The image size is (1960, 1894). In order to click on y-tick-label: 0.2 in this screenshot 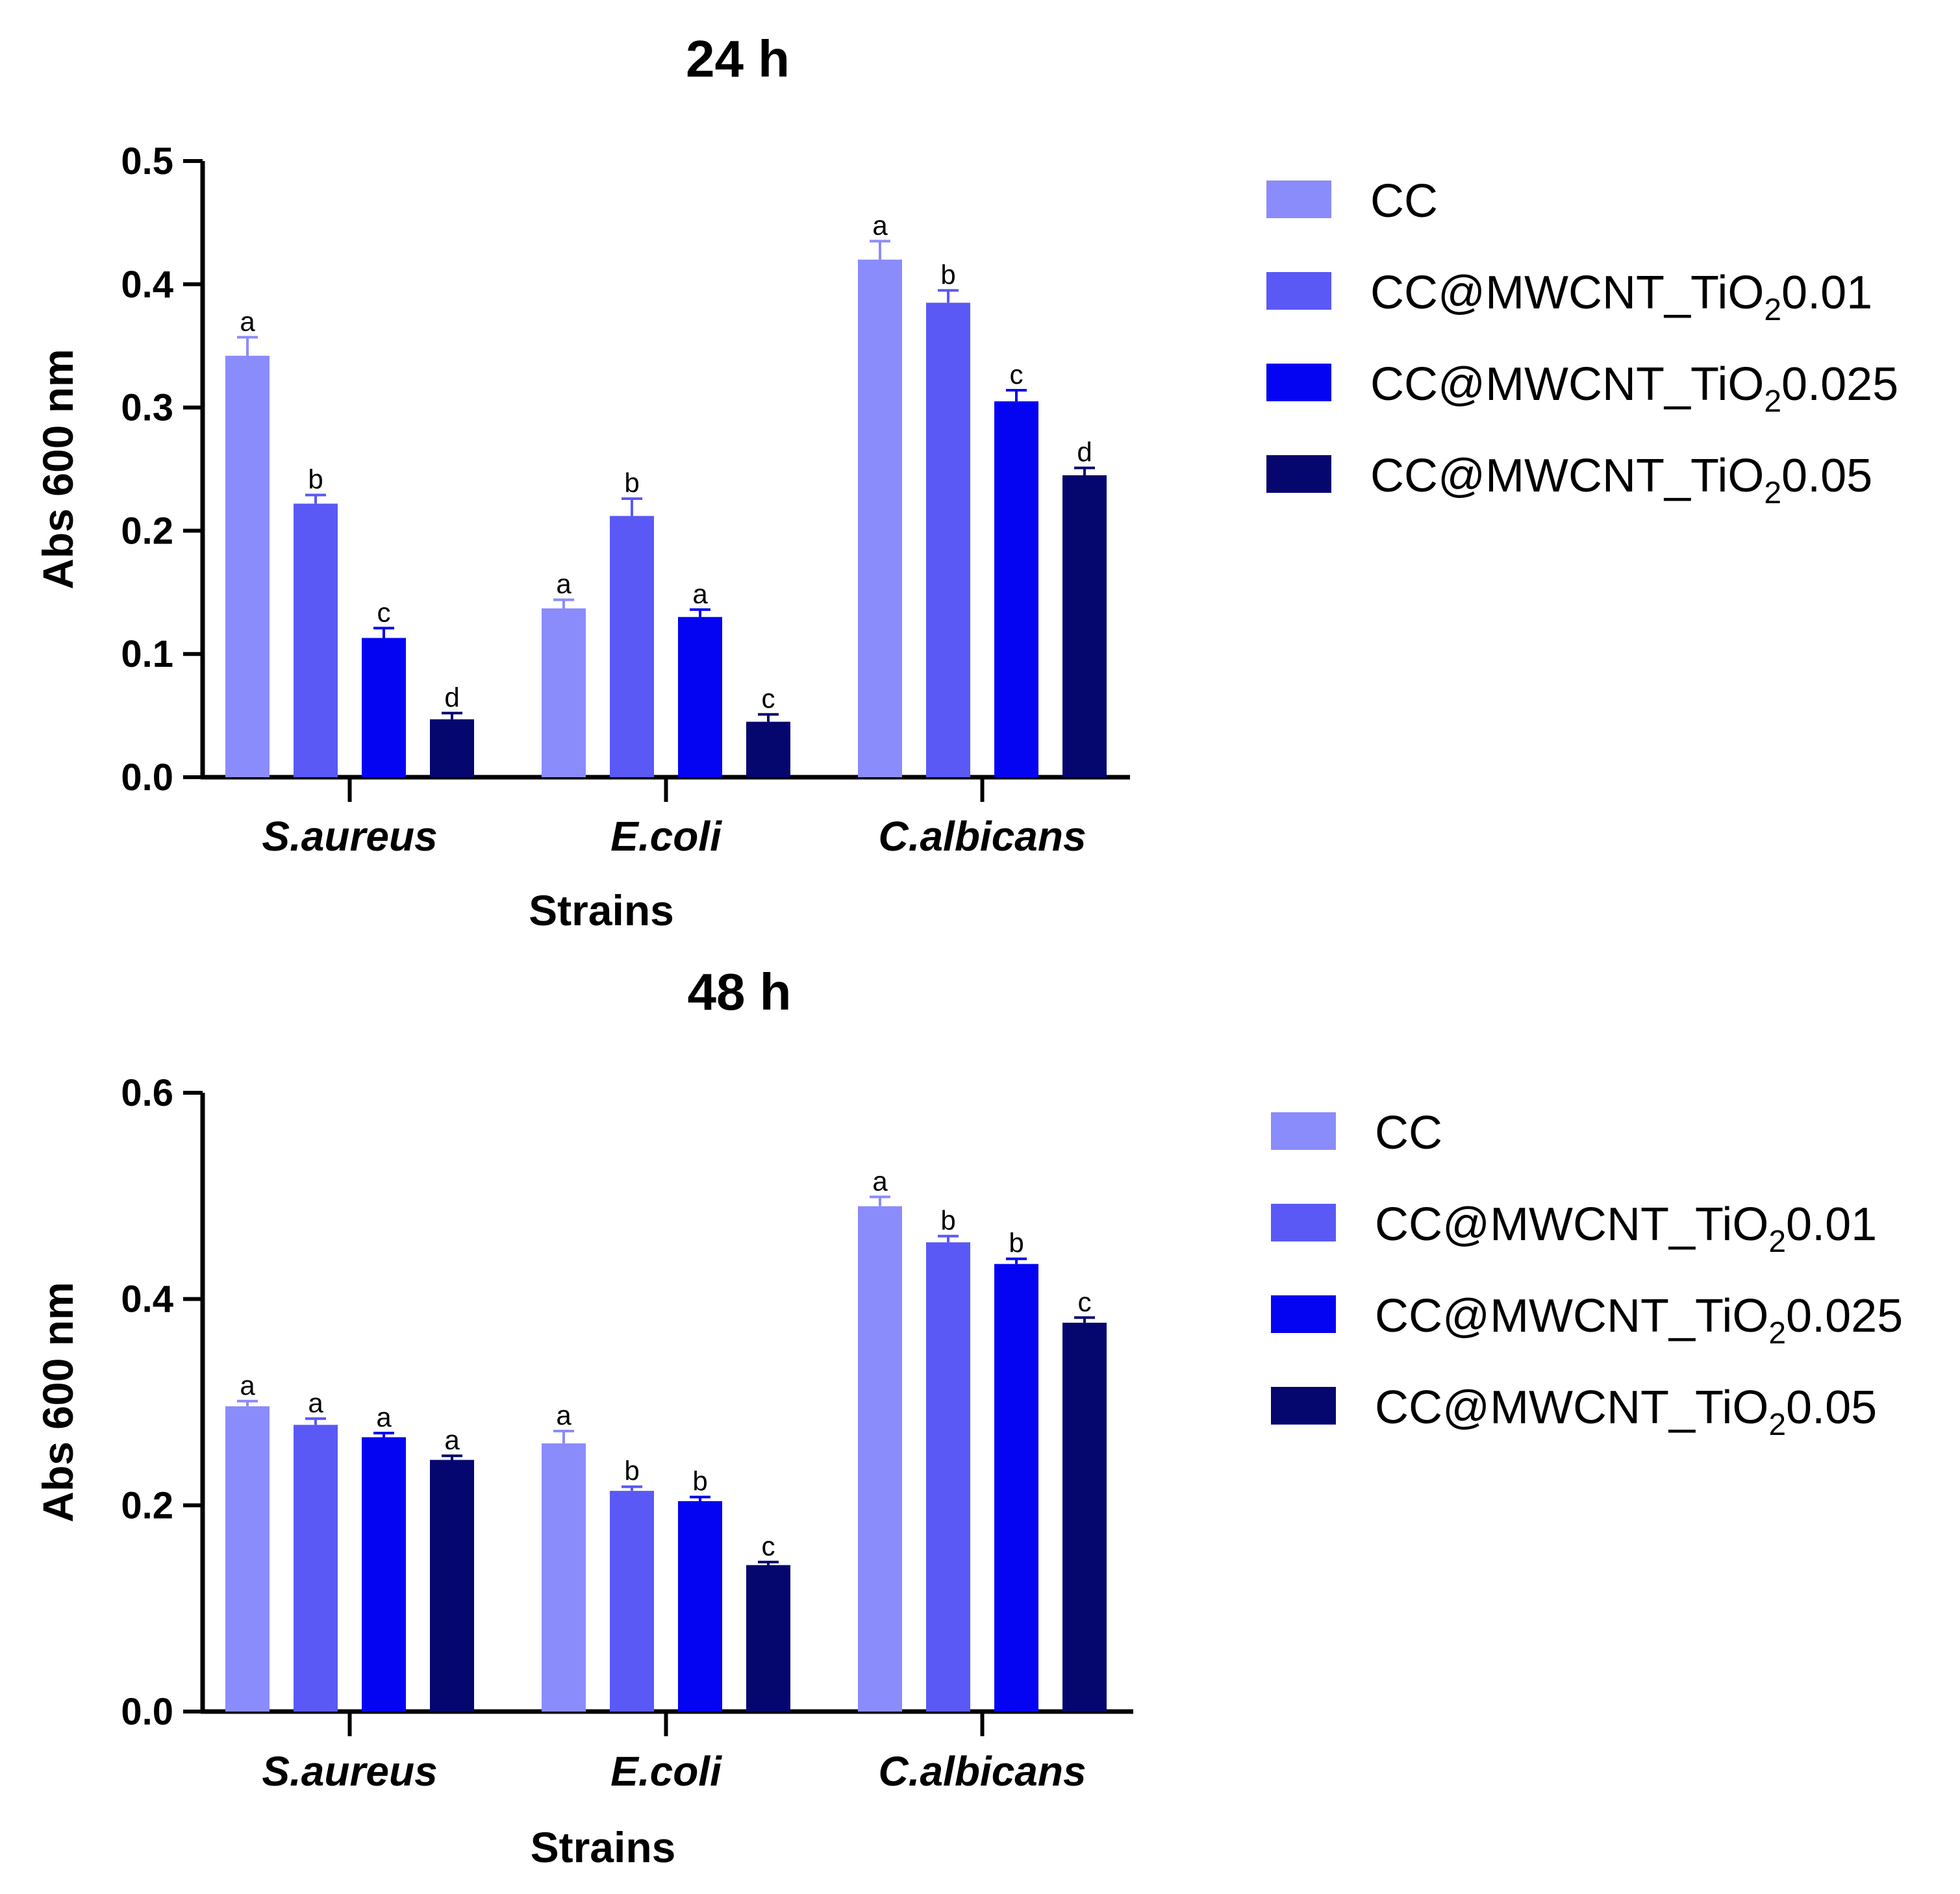, I will do `click(147, 1505)`.